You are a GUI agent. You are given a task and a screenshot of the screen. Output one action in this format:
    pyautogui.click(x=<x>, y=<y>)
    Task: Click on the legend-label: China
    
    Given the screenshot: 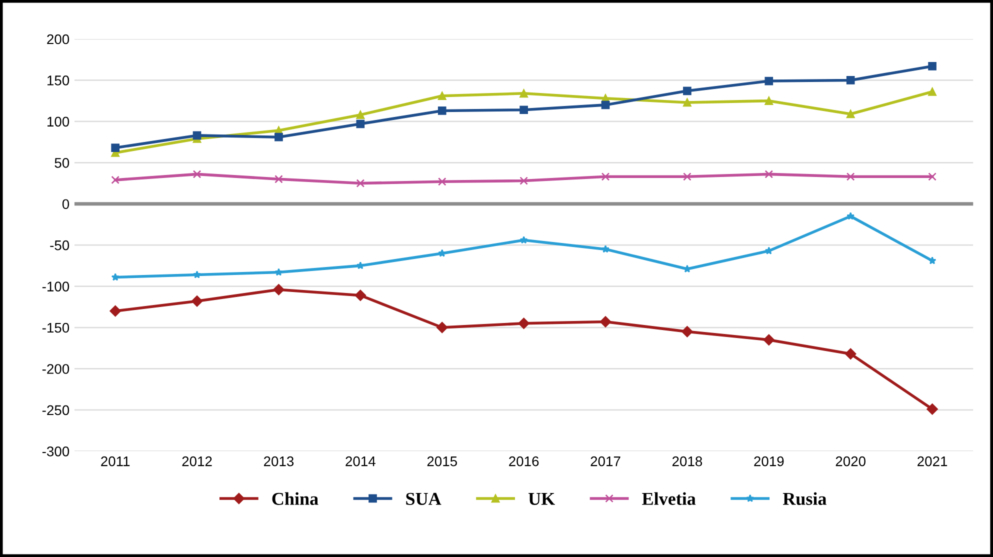 What is the action you would take?
    pyautogui.click(x=295, y=498)
    